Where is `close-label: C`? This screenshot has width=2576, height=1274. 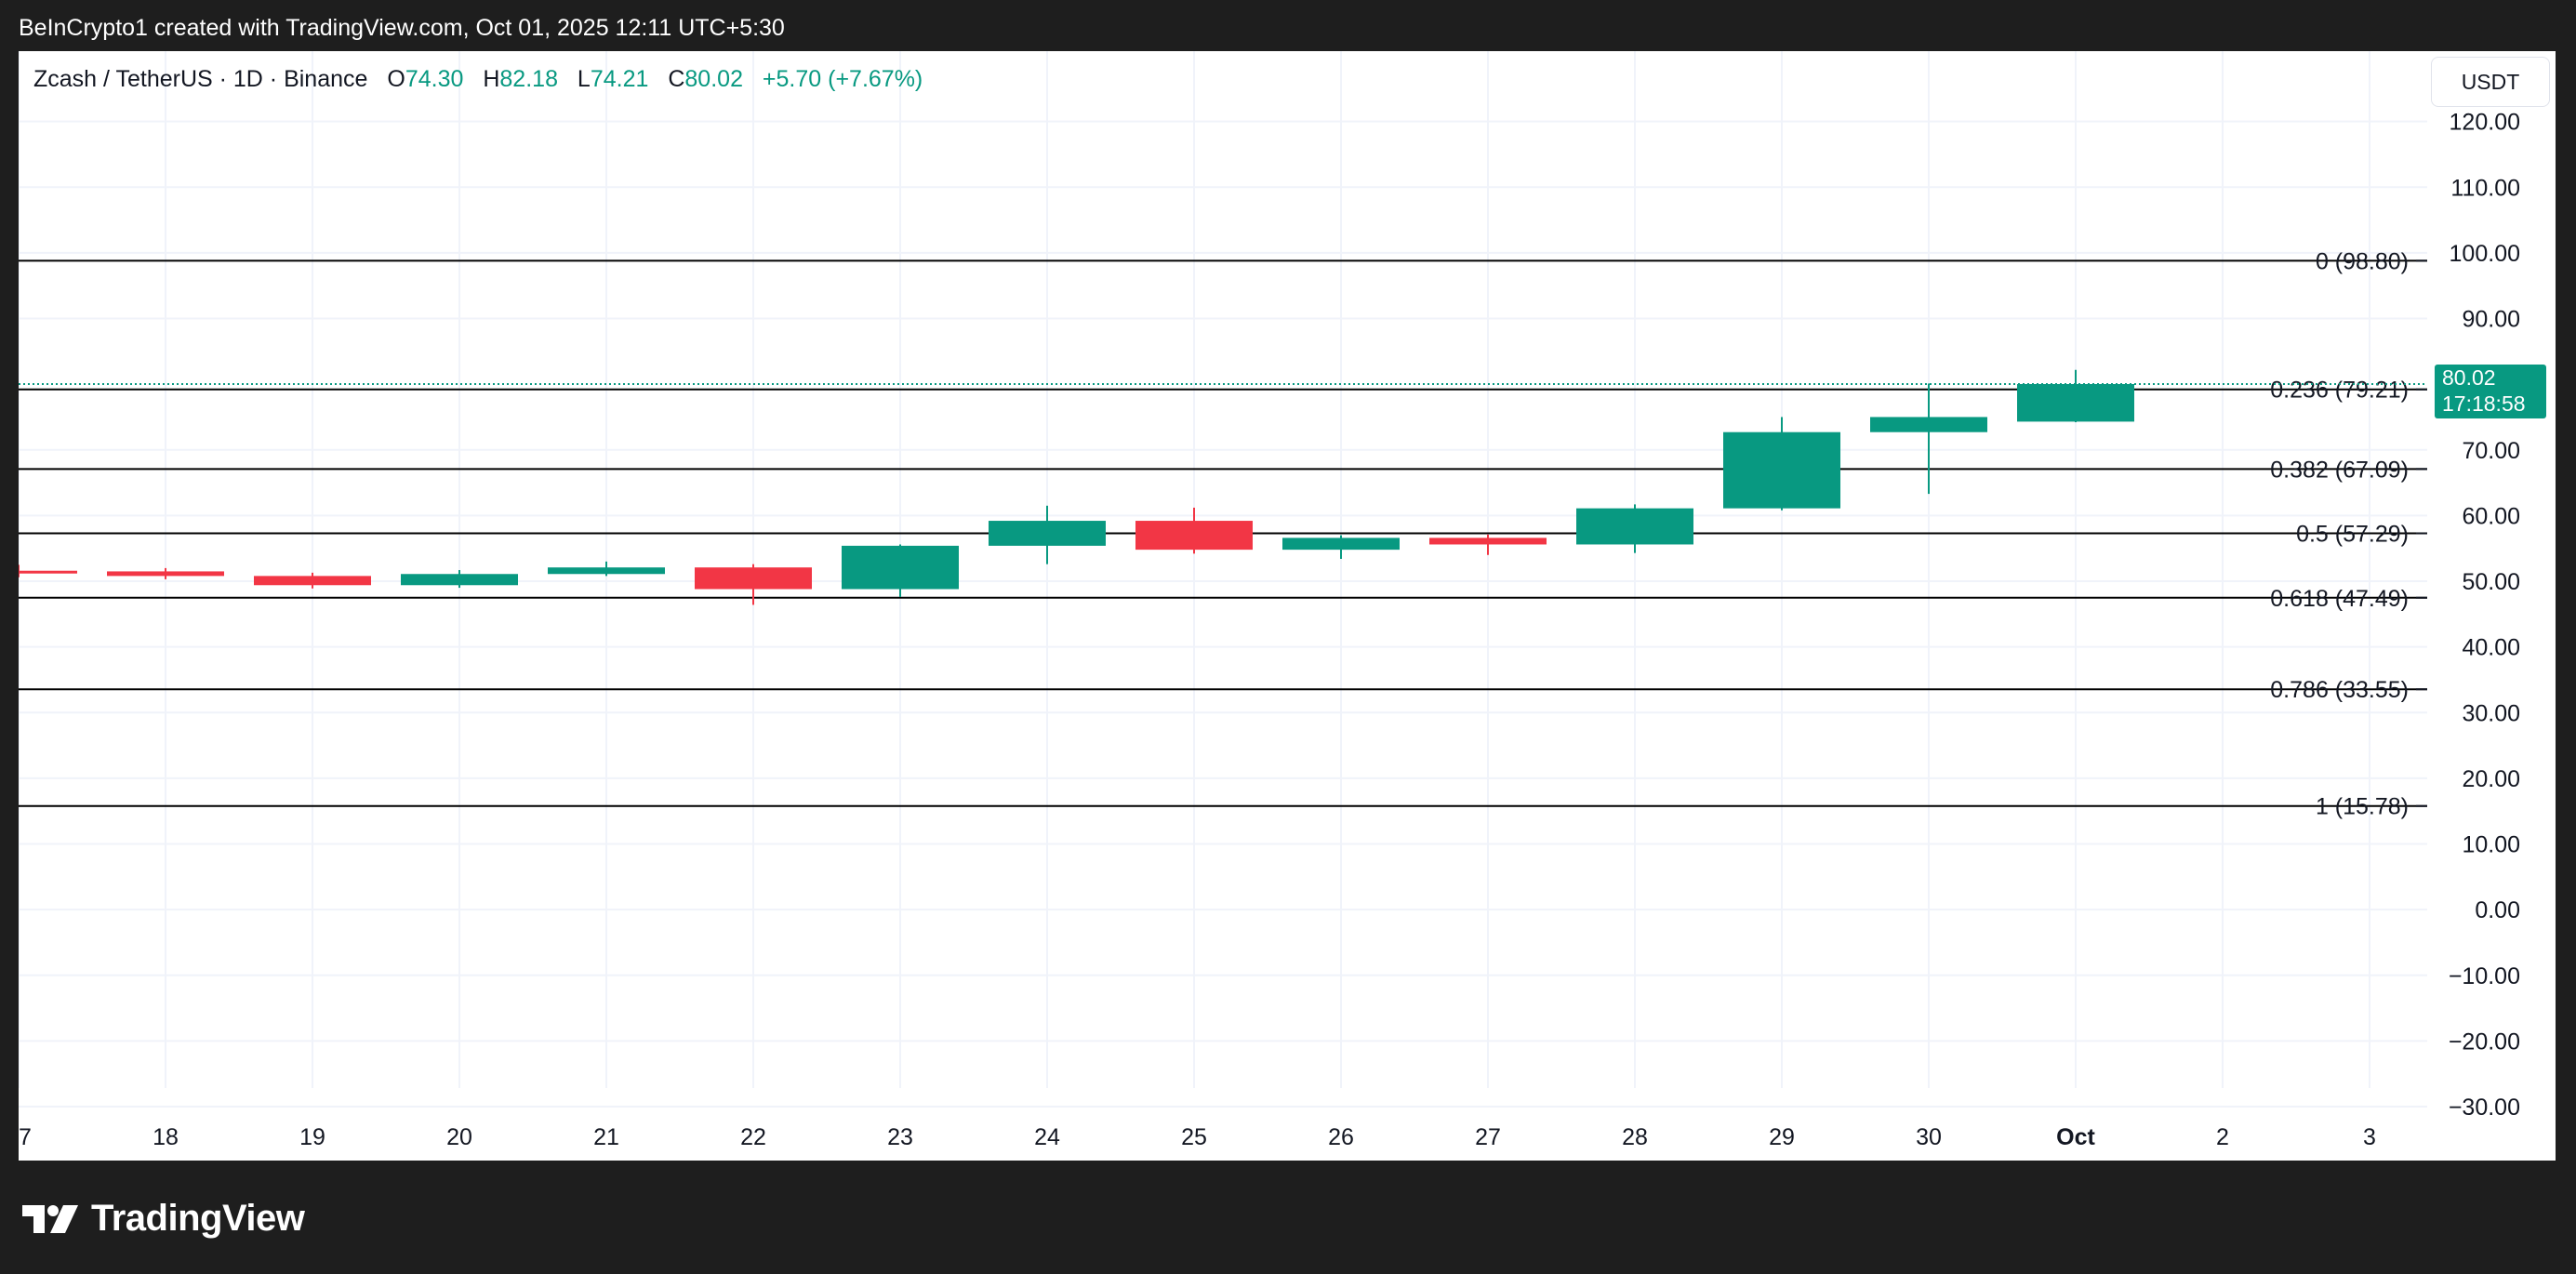
close-label: C is located at coordinates (676, 79).